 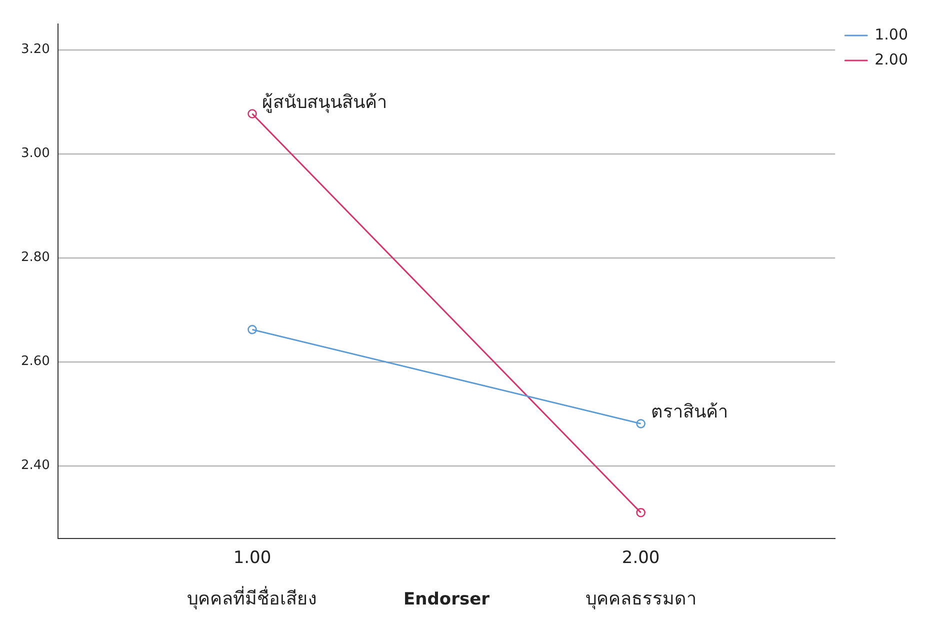 What do you see at coordinates (891, 34) in the screenshot?
I see `legend-label: 1.00` at bounding box center [891, 34].